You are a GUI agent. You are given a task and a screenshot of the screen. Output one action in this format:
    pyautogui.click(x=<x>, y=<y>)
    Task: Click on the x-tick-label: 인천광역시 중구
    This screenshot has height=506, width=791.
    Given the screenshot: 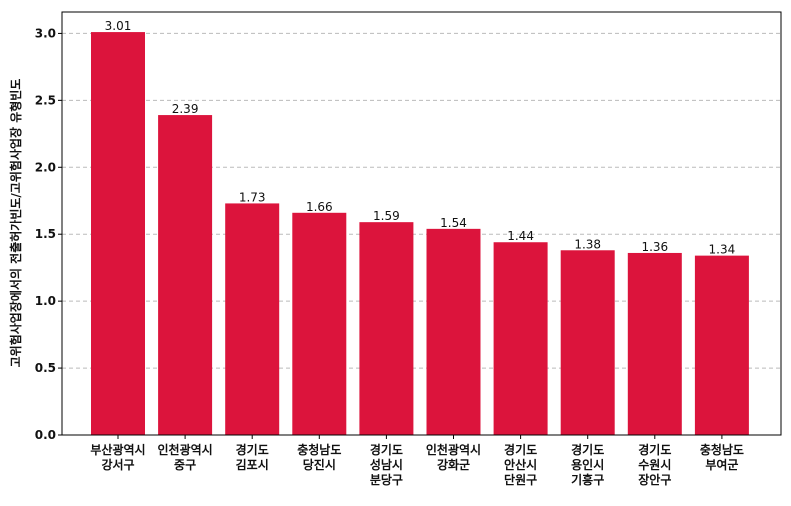 What is the action you would take?
    pyautogui.click(x=184, y=457)
    